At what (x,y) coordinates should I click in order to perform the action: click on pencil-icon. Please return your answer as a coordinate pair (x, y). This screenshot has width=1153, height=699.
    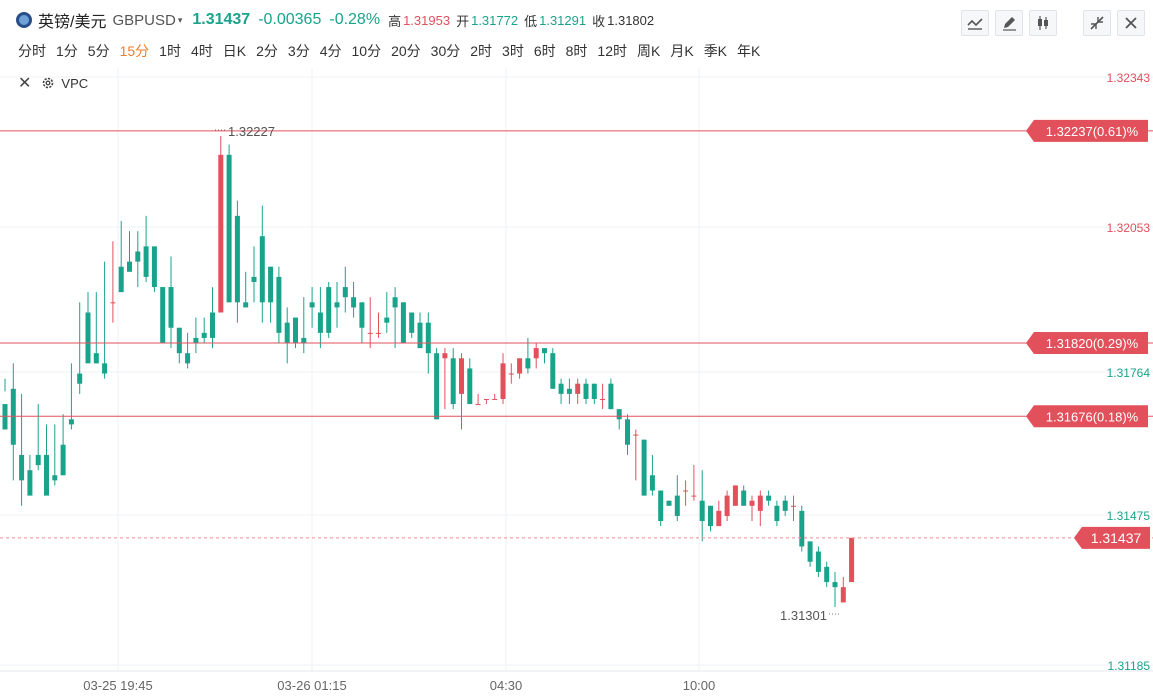
    Looking at the image, I should click on (1009, 24).